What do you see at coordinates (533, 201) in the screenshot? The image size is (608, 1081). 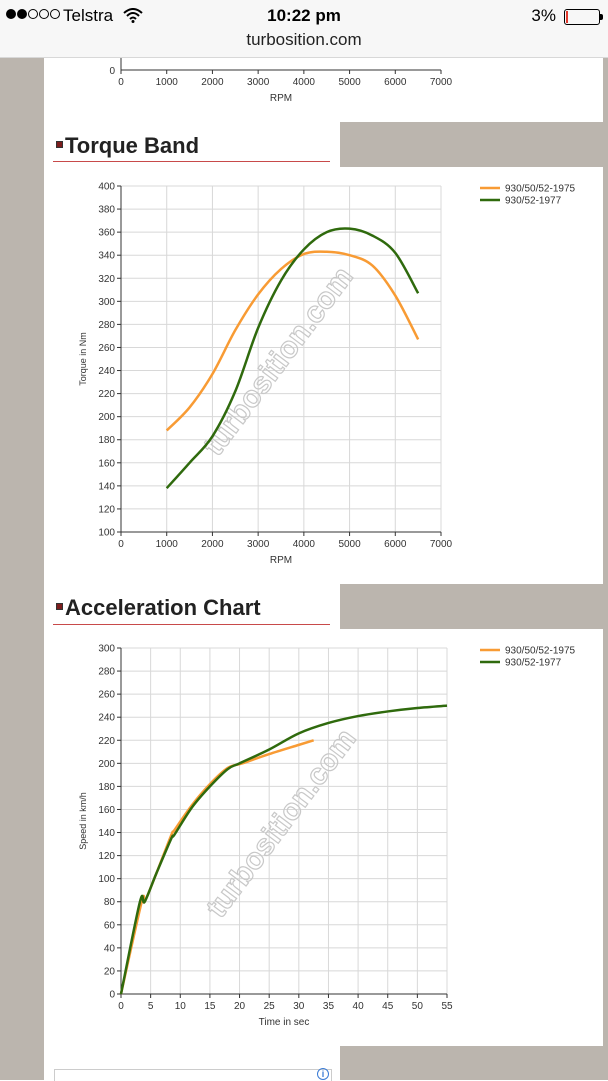 I see `legend-label: 930/52-1977` at bounding box center [533, 201].